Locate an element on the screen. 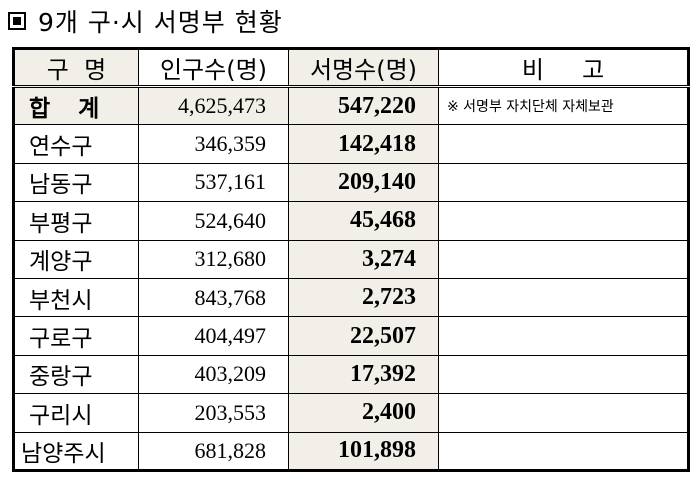 The width and height of the screenshot is (699, 479). row-name: 부평구 is located at coordinates (76, 221).